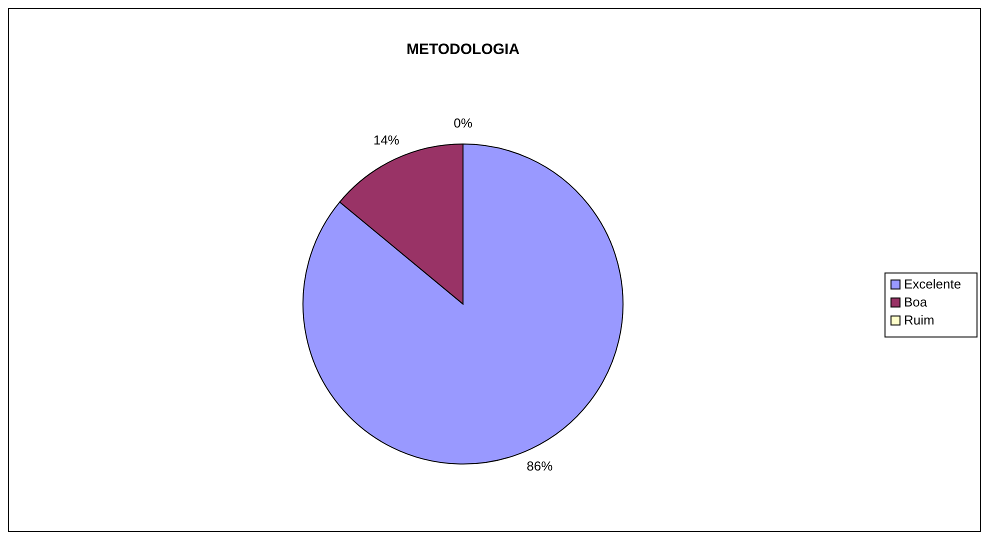 This screenshot has height=540, width=989. I want to click on legend-label: Ruim, so click(919, 320).